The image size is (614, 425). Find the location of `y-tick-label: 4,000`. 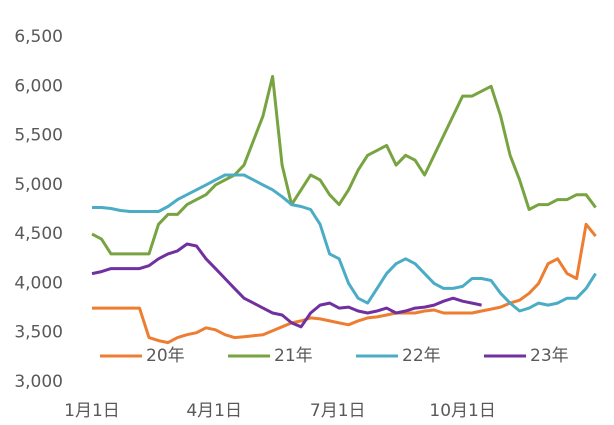

y-tick-label: 4,000 is located at coordinates (38, 283).